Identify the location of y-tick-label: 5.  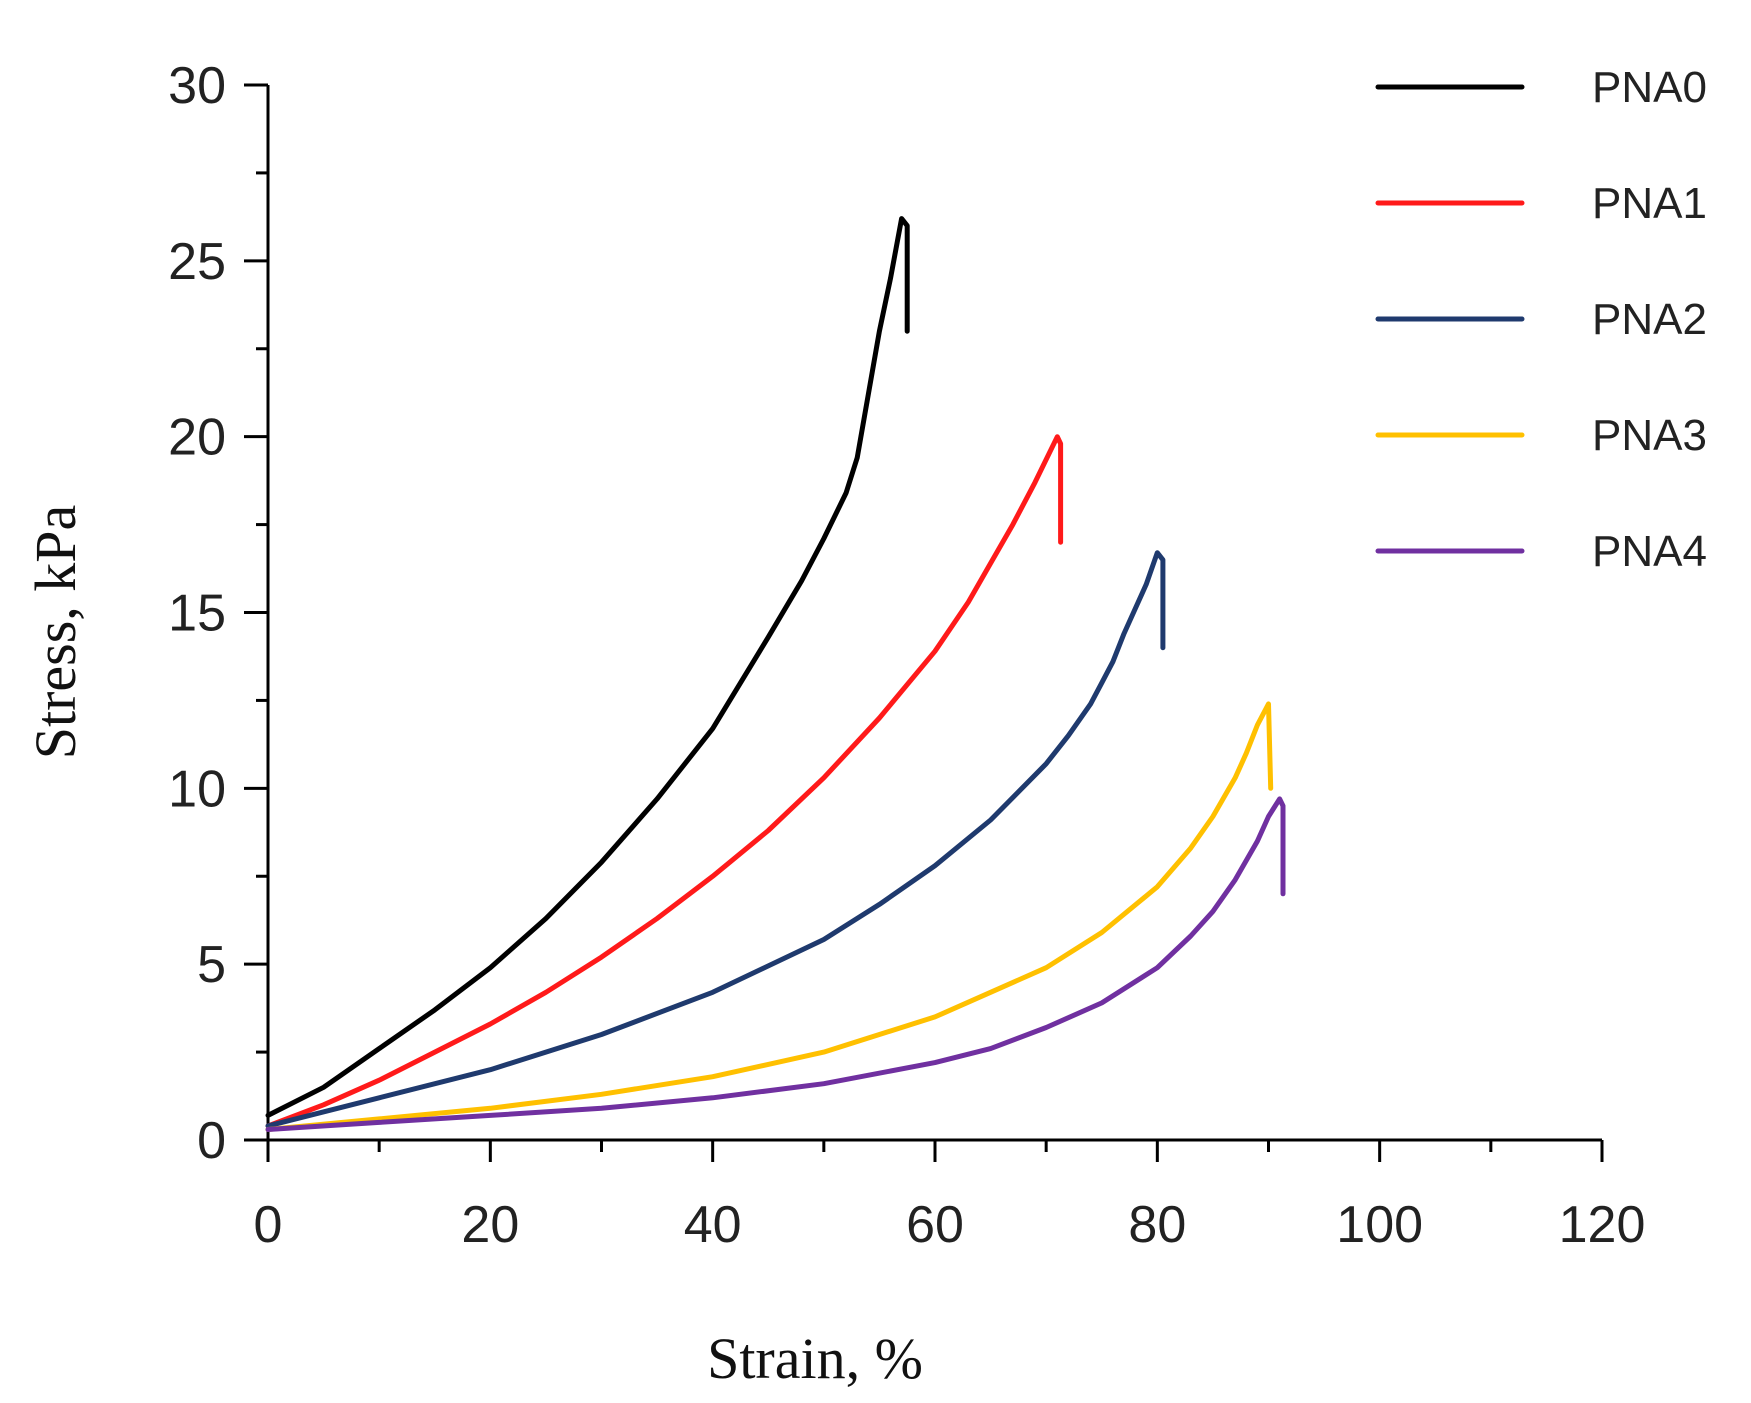
(211, 965).